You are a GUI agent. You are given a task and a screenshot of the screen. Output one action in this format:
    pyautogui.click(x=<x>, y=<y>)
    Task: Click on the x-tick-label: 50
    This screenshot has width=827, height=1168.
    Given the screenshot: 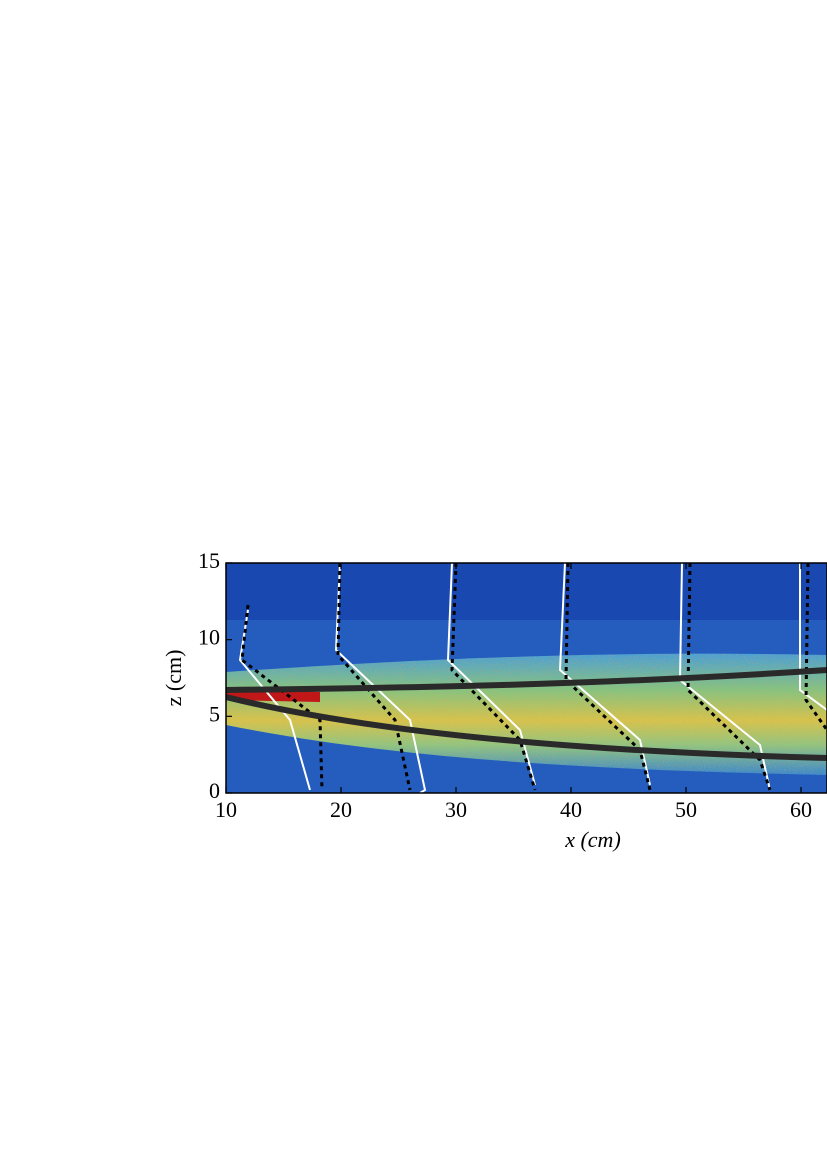 What is the action you would take?
    pyautogui.click(x=686, y=809)
    